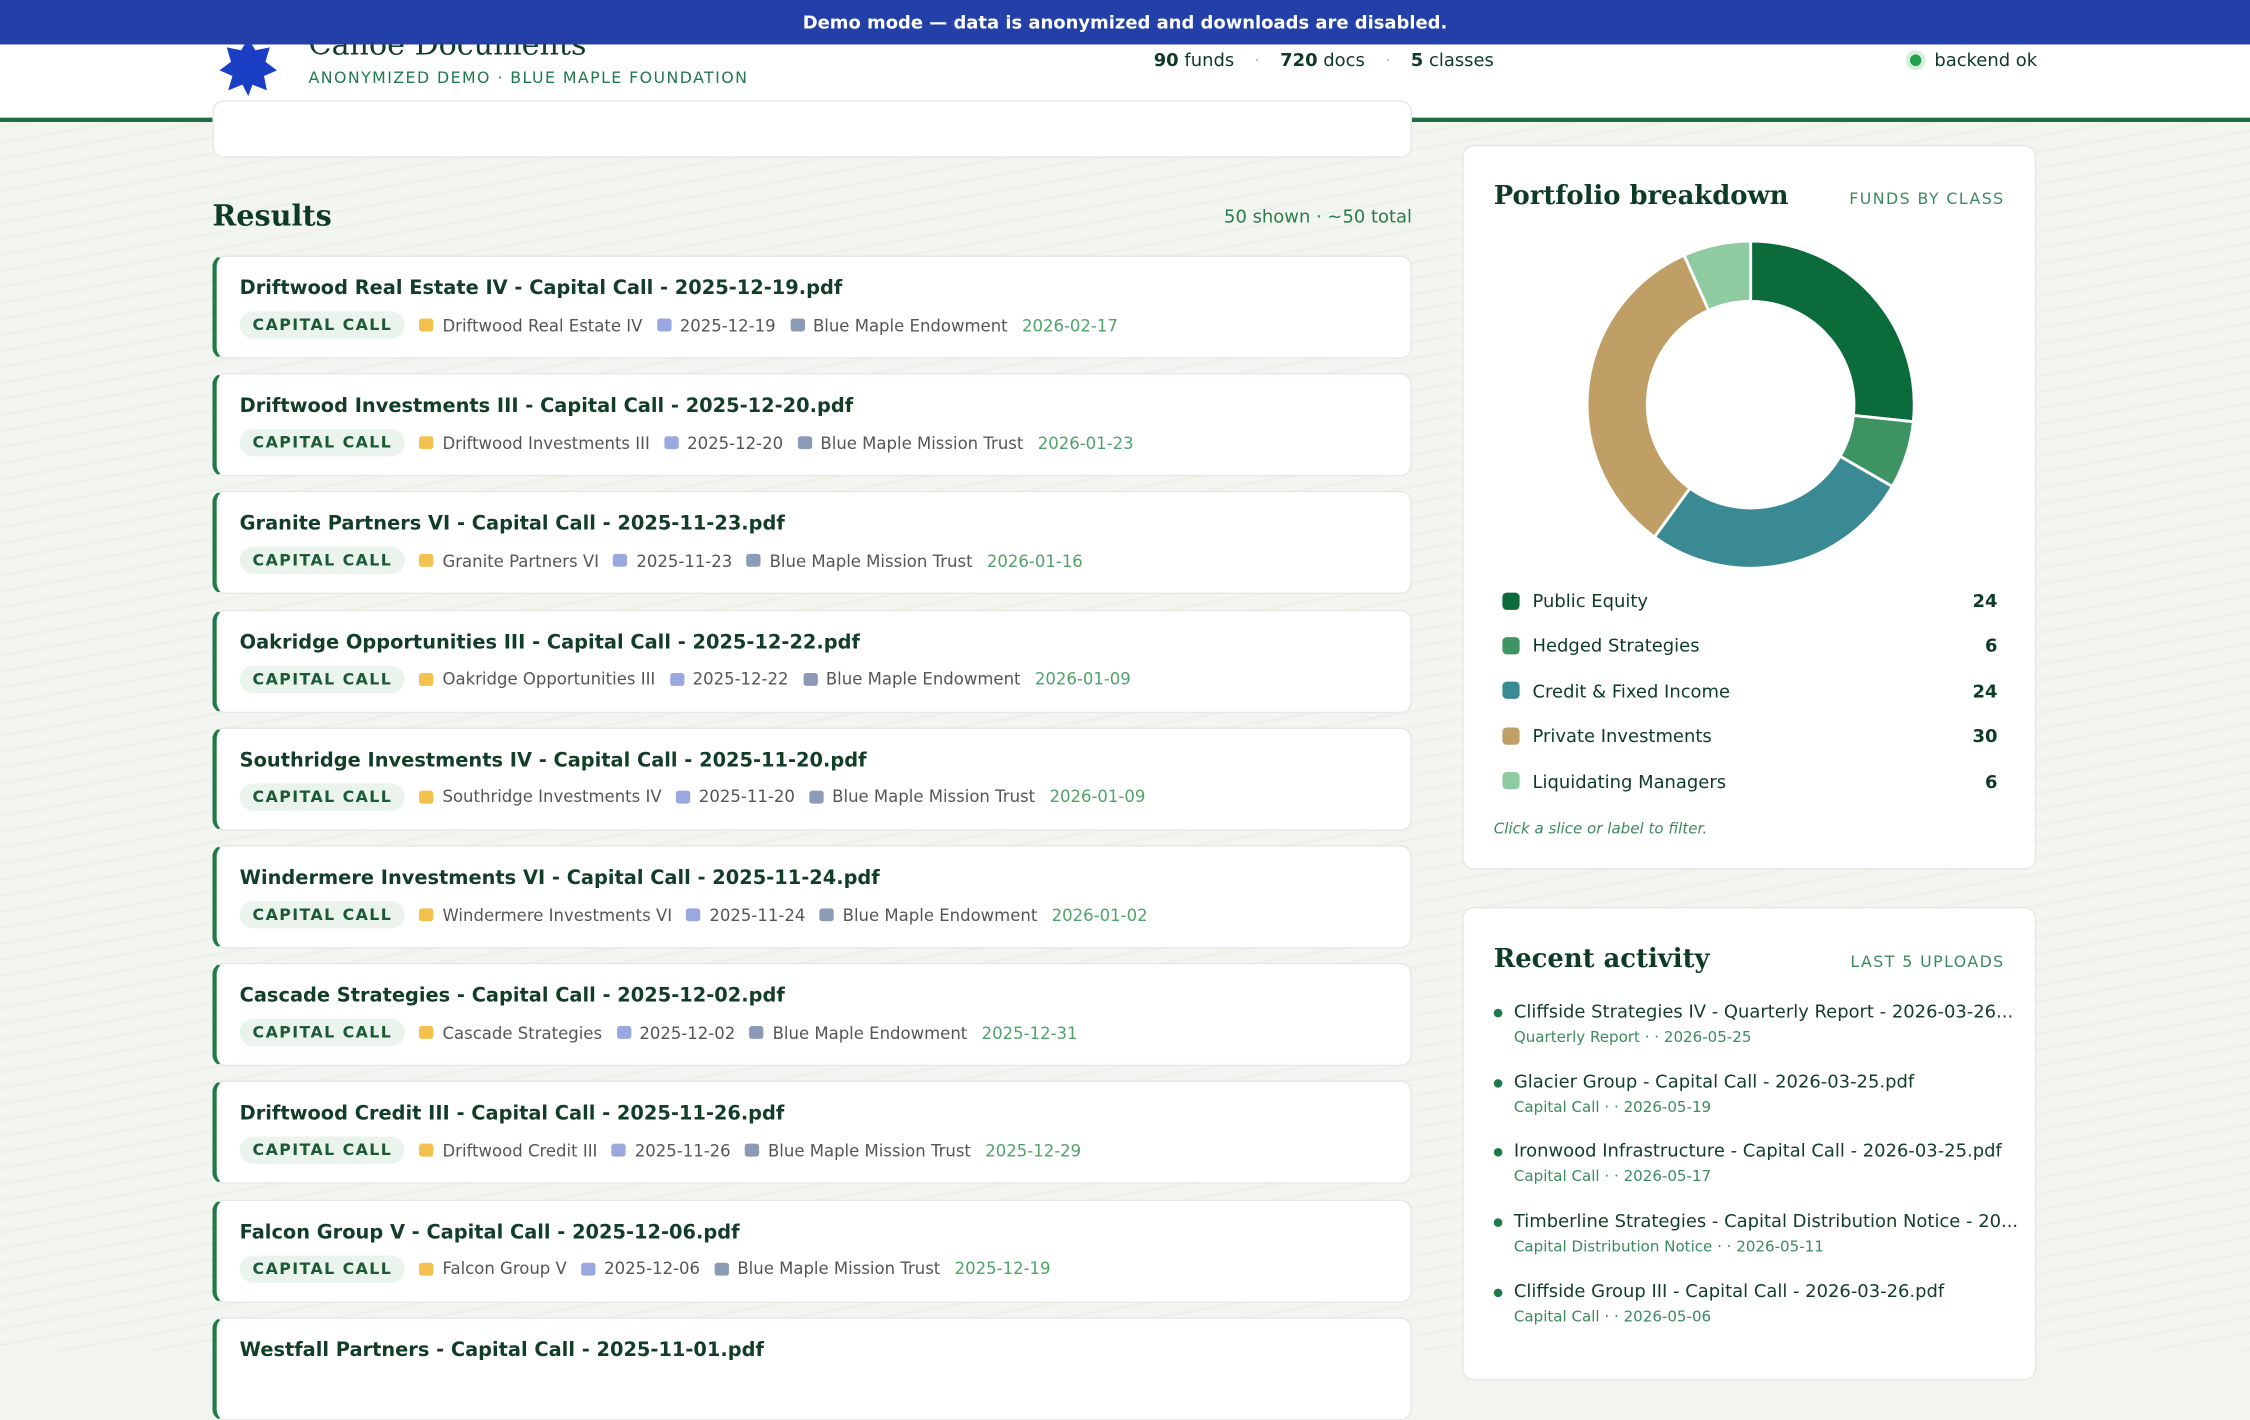 This screenshot has width=2250, height=1420. I want to click on doc-date: 2025-12-06, so click(652, 1268).